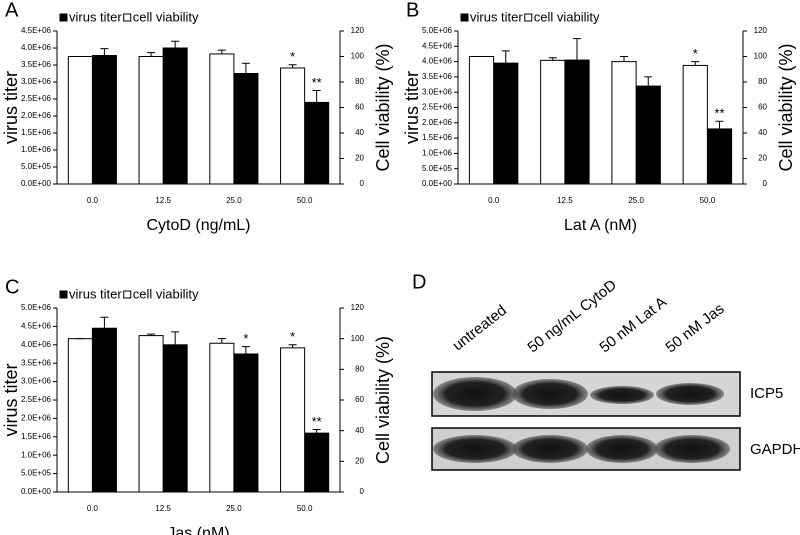  Describe the element at coordinates (12, 10) in the screenshot. I see `panel-label: A` at that location.